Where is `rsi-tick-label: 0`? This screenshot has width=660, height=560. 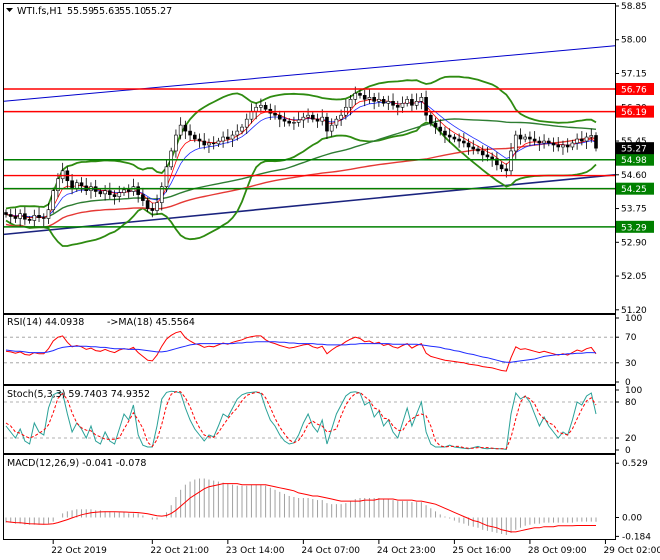 rsi-tick-label: 0 is located at coordinates (628, 383).